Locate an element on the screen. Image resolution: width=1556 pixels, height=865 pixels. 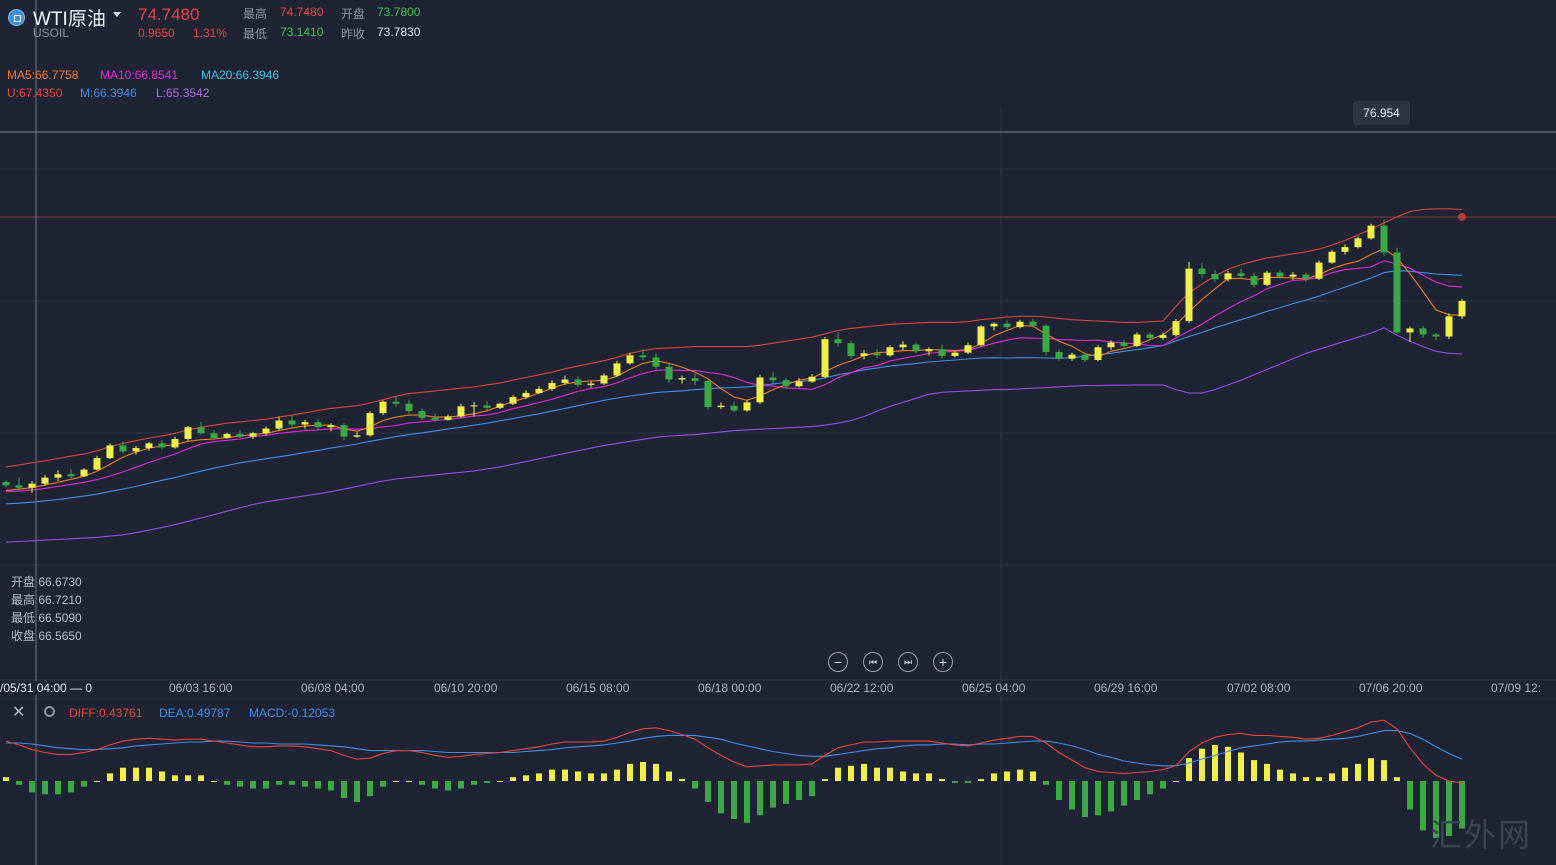
x-tick-label: 06/03 16:00 is located at coordinates (201, 688).